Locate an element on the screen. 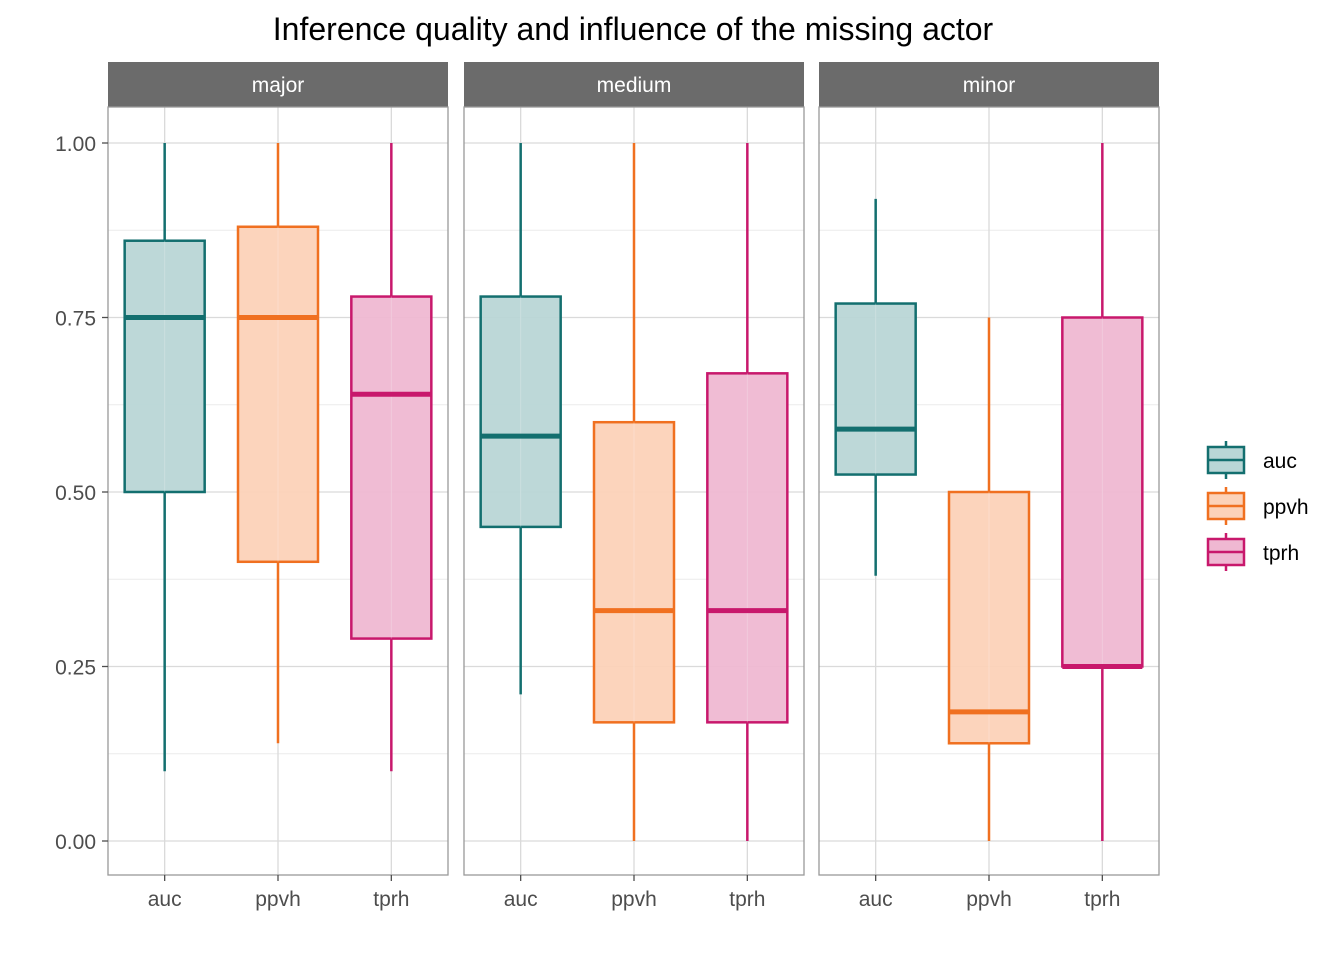 This screenshot has width=1344, height=960. facet-strip-label: major is located at coordinates (278, 85).